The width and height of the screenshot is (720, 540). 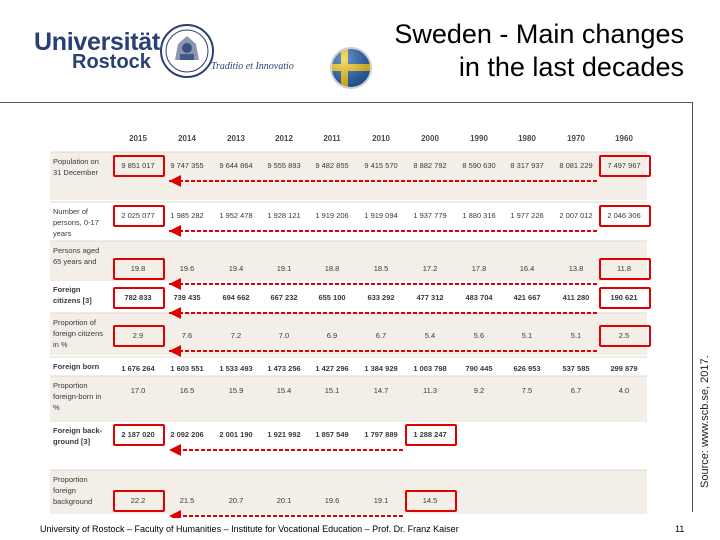 I want to click on table-cell: 782 833, so click(x=138, y=297).